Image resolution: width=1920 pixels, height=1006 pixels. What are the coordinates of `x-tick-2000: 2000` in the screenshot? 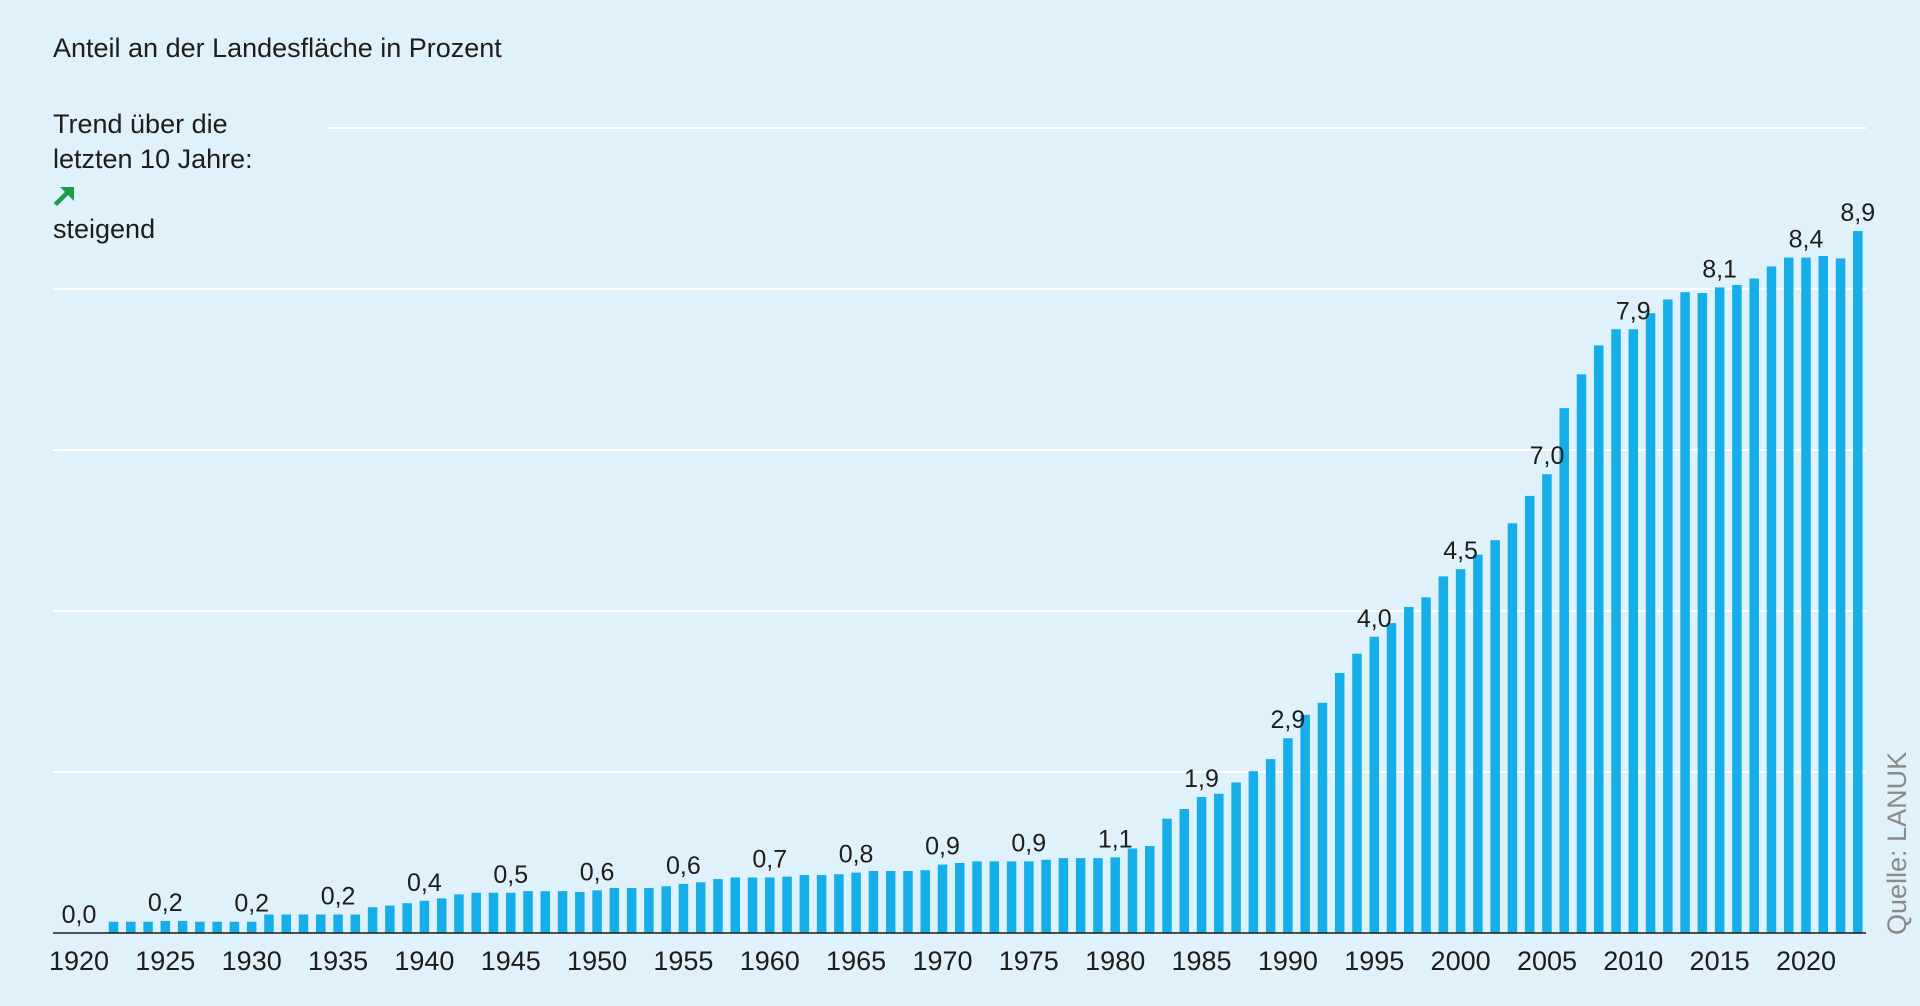 It's located at (1461, 961).